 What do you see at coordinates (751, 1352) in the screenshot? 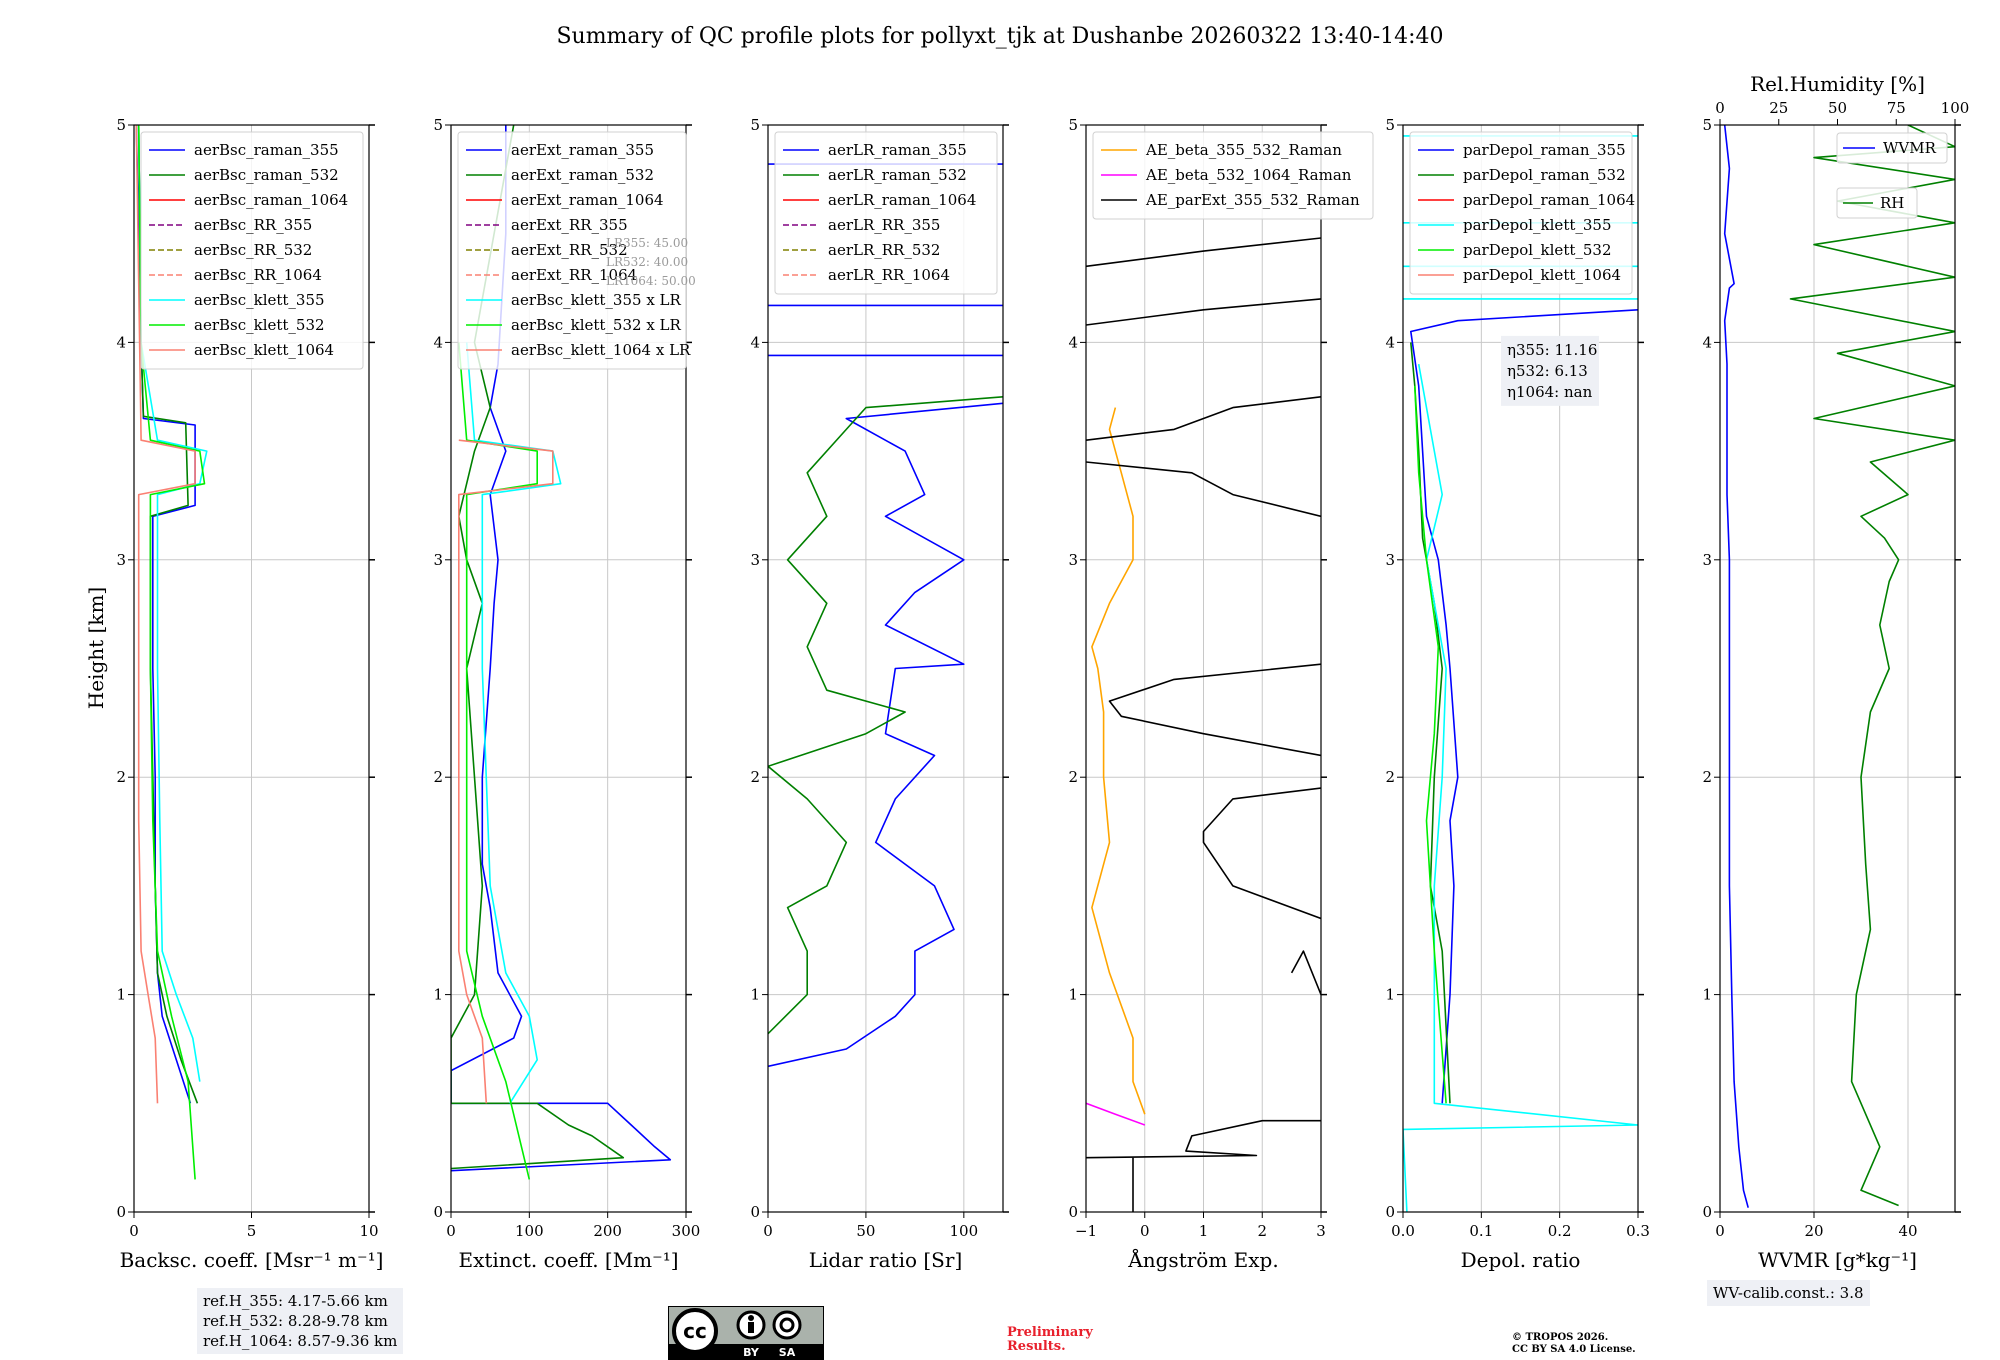
I see `by-label: BY` at bounding box center [751, 1352].